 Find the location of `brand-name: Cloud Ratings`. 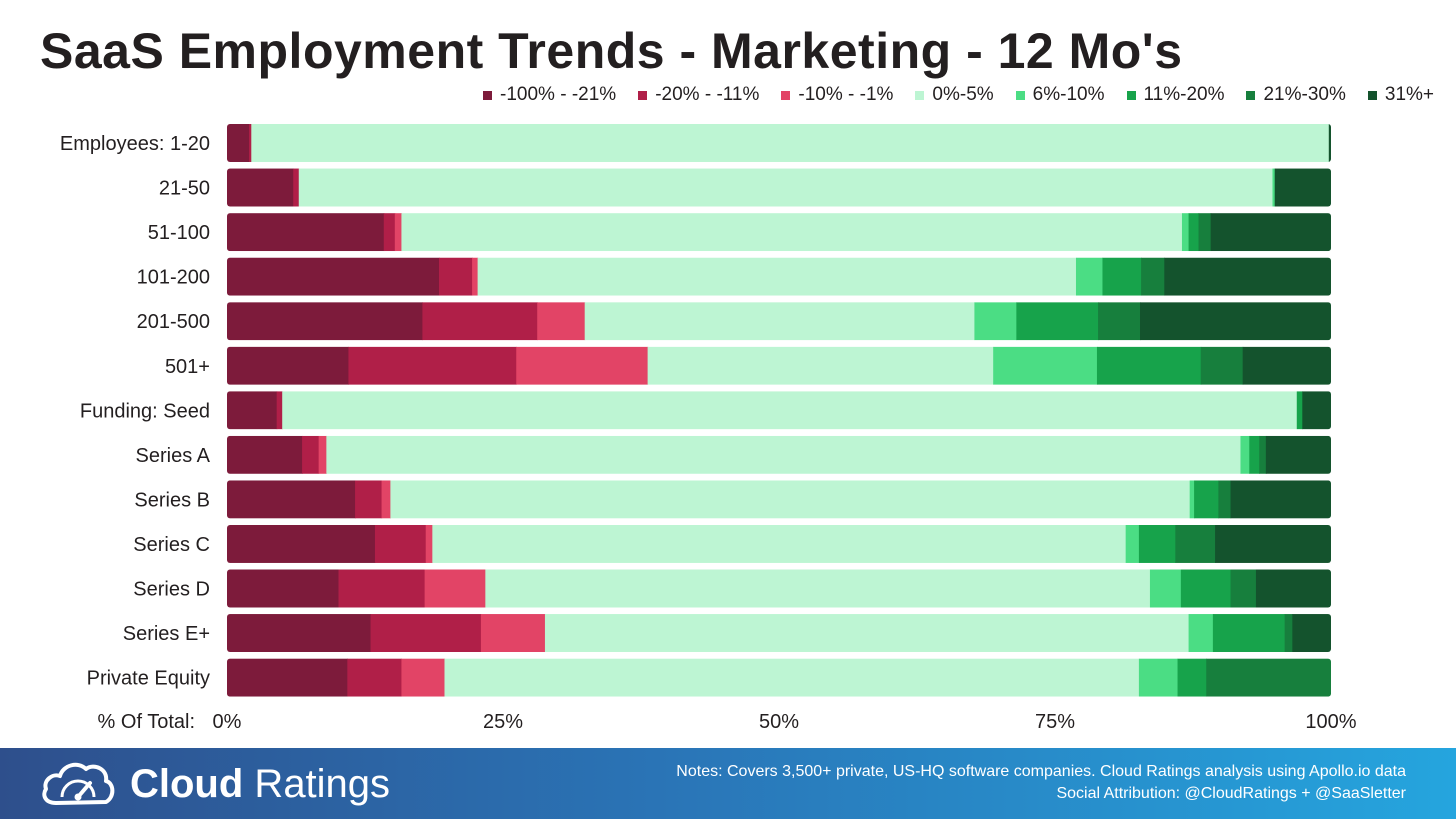

brand-name: Cloud Ratings is located at coordinates (260, 784).